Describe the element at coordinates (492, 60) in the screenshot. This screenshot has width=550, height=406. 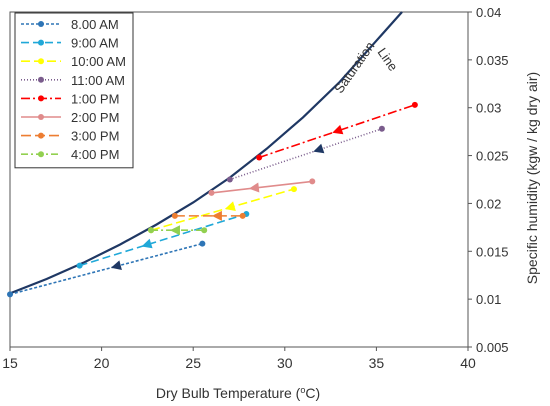
I see `y-tick-label: 0.035` at that location.